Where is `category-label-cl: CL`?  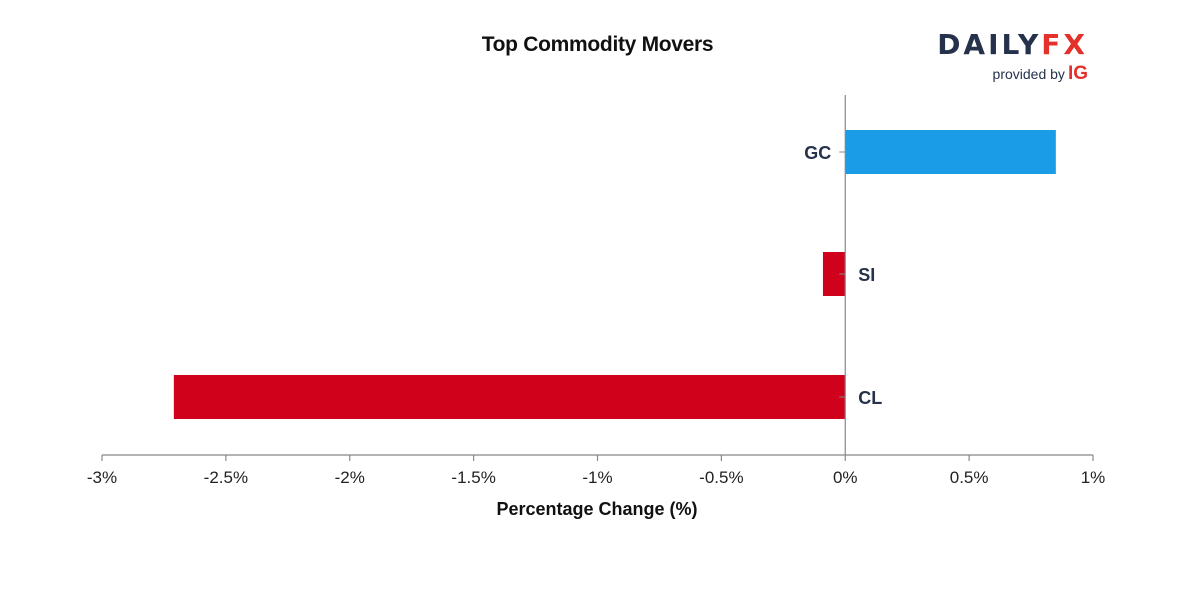
category-label-cl: CL is located at coordinates (870, 398).